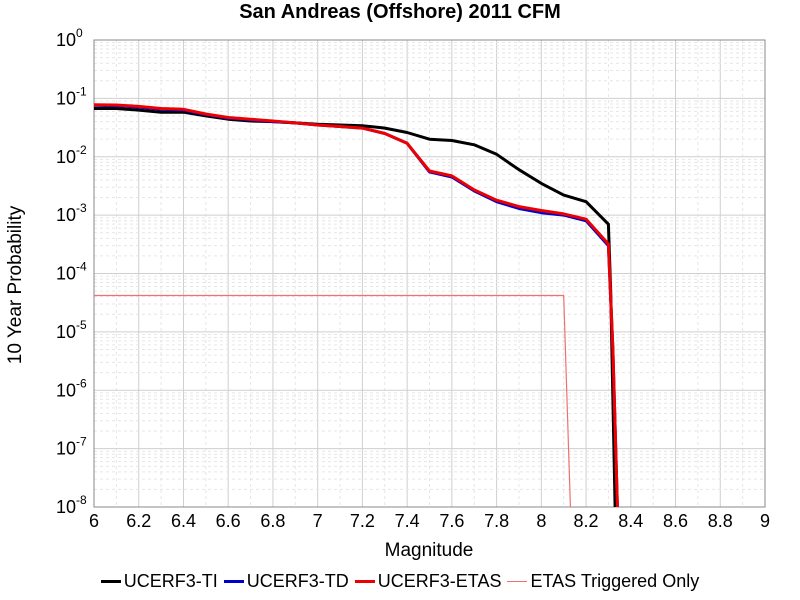 The height and width of the screenshot is (600, 800). Describe the element at coordinates (15, 284) in the screenshot. I see `y-axis-label: 10 Year Probability` at that location.